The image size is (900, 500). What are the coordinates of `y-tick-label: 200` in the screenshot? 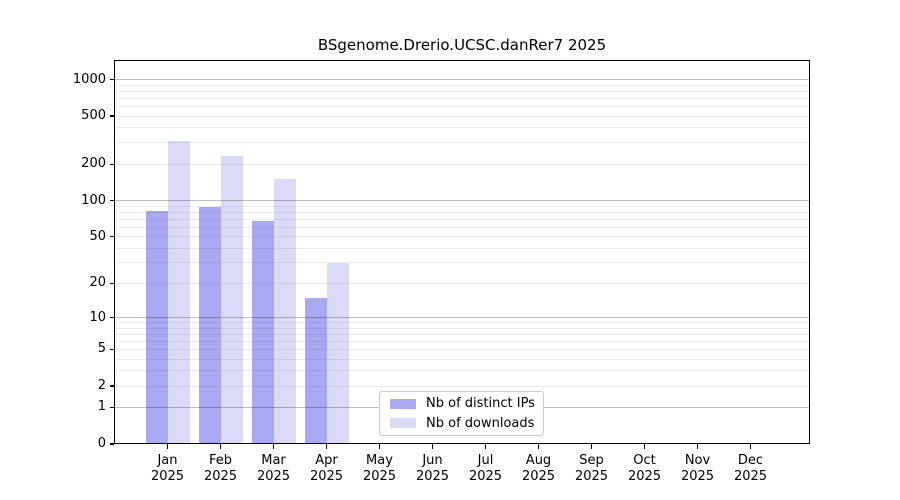 It's located at (93, 164).